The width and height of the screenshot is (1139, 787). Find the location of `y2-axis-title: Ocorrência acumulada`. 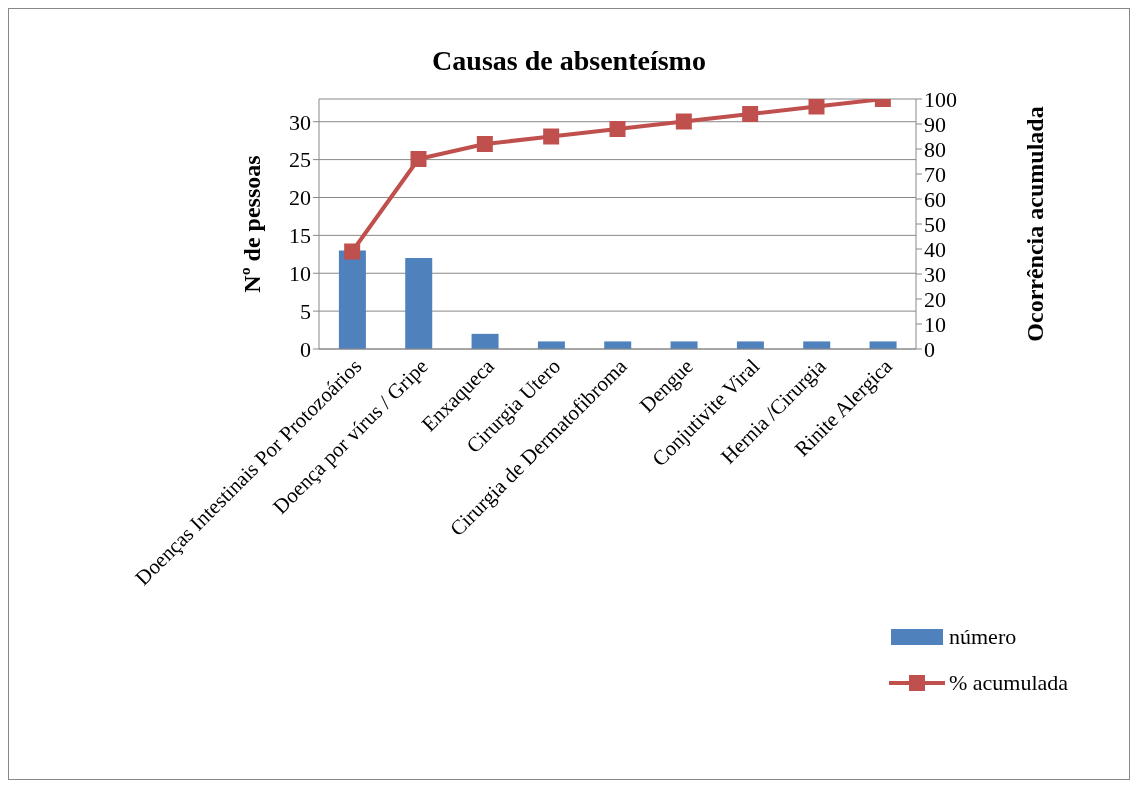

y2-axis-title: Ocorrência acumulada is located at coordinates (1034, 224).